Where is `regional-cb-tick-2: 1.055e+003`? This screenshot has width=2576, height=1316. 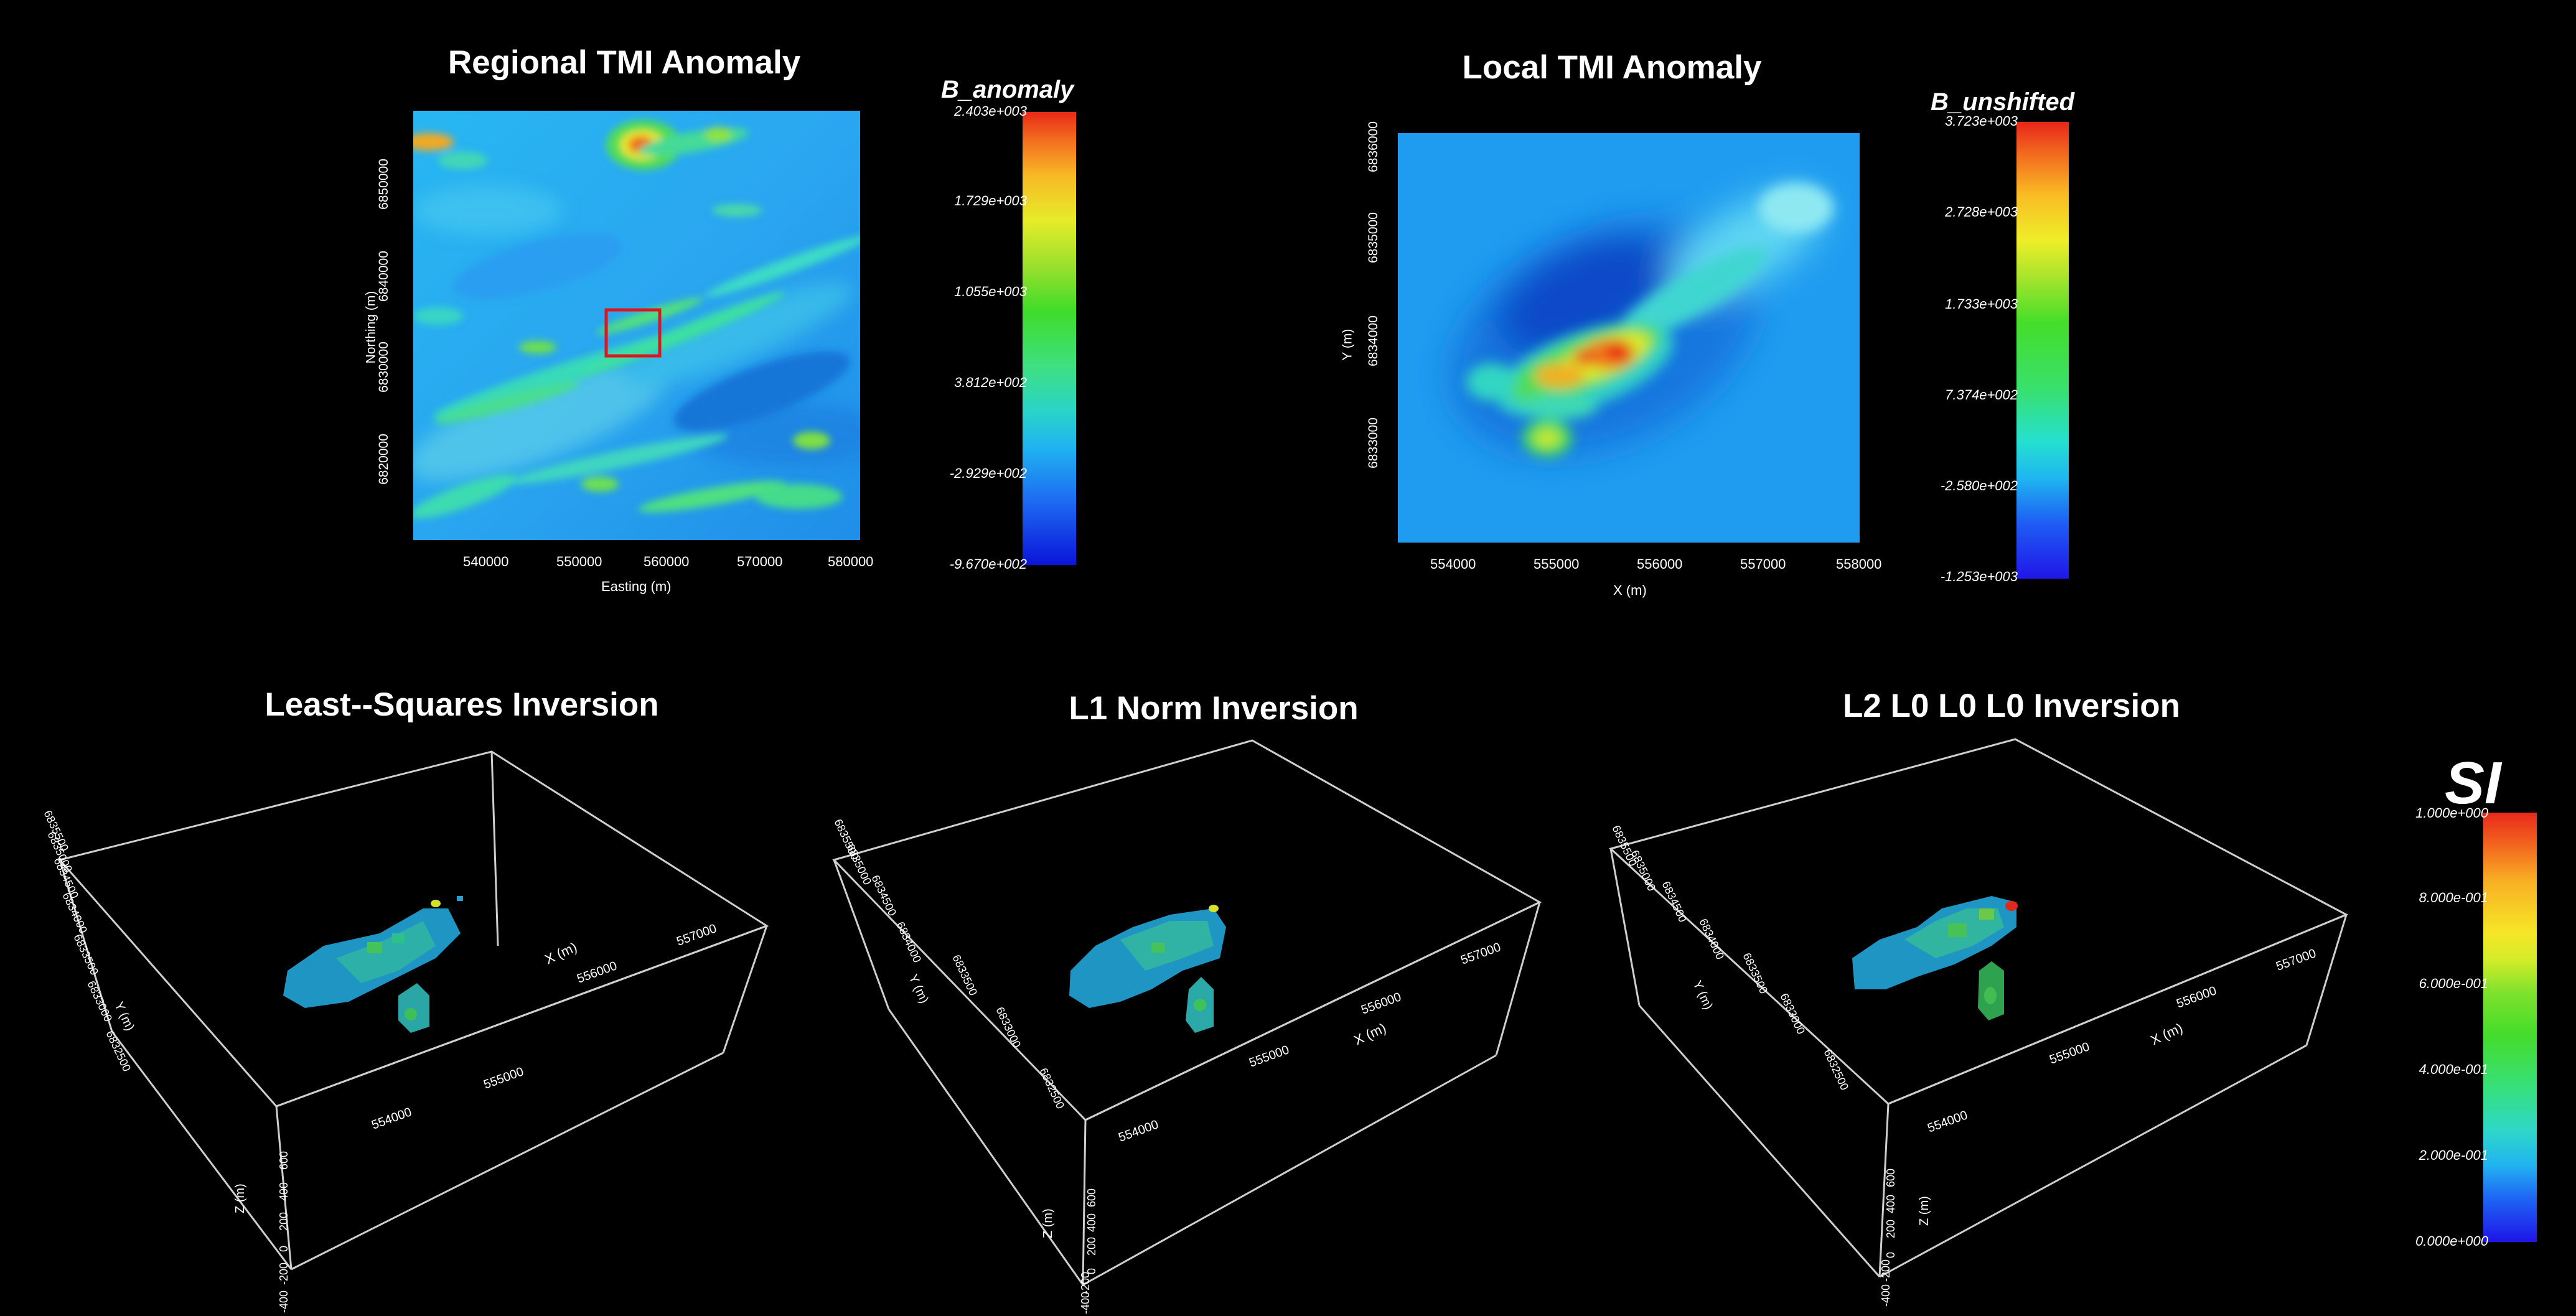
regional-cb-tick-2: 1.055e+003 is located at coordinates (990, 291).